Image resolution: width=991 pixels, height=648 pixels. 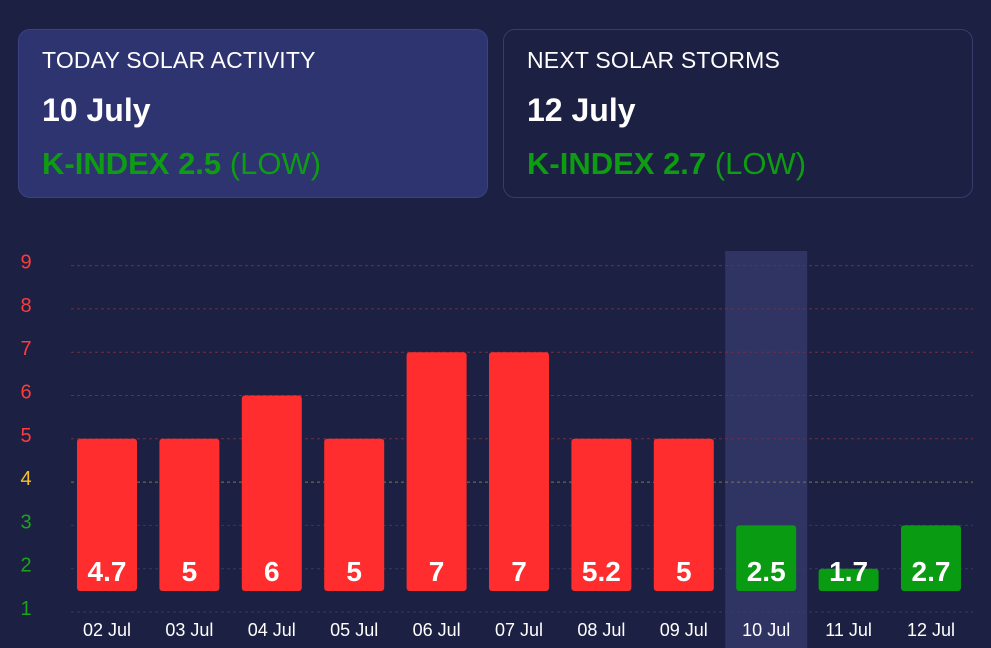 What do you see at coordinates (271, 493) in the screenshot?
I see `bar-04-jul` at bounding box center [271, 493].